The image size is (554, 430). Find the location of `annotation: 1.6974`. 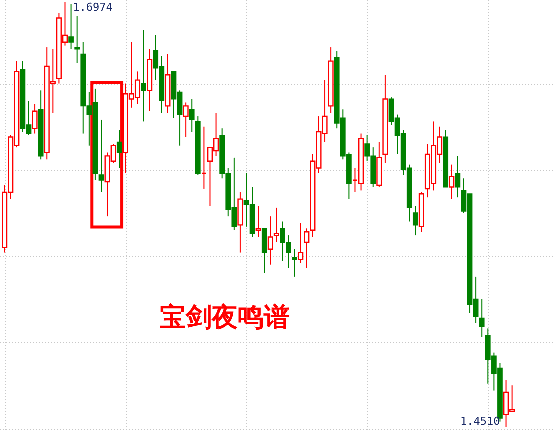

annotation: 1.6974 is located at coordinates (93, 7).